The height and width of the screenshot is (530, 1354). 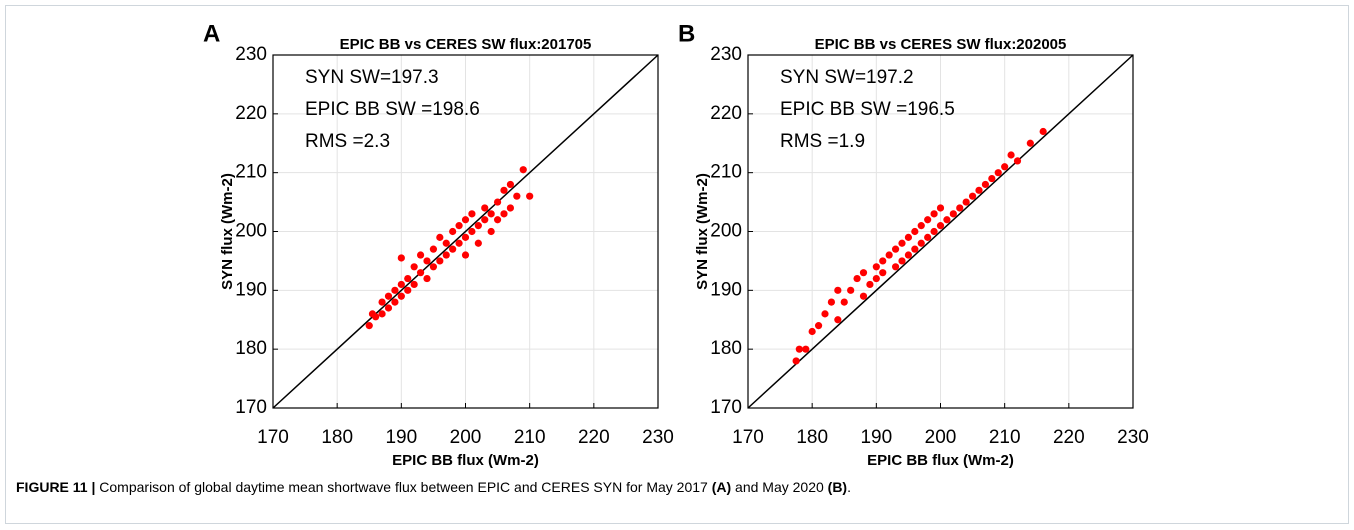 I want to click on y-tick-label: 230, so click(x=726, y=54).